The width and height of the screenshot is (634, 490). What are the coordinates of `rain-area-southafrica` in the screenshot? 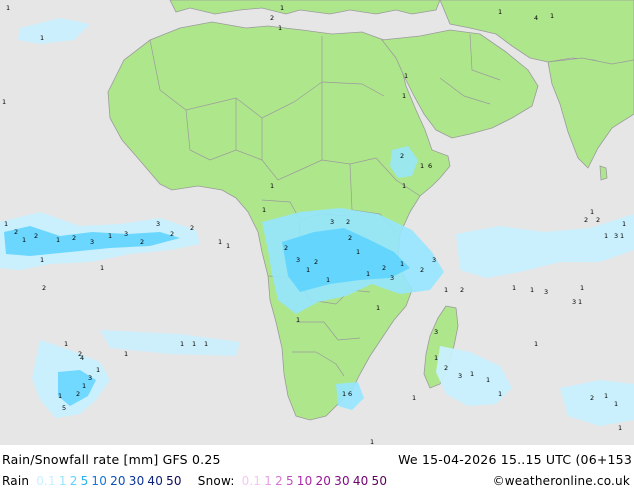 It's located at (350, 396).